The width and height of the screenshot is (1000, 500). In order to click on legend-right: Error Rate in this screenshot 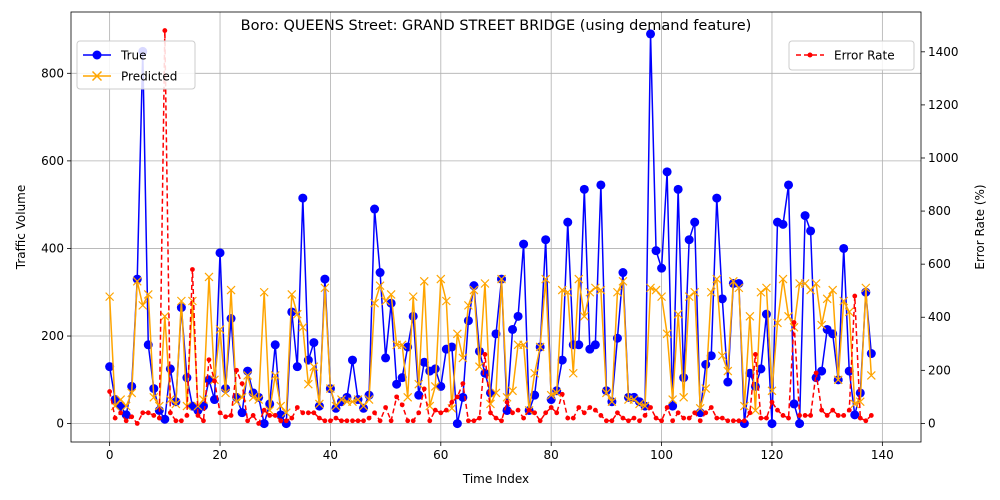, I will do `click(851, 55)`.